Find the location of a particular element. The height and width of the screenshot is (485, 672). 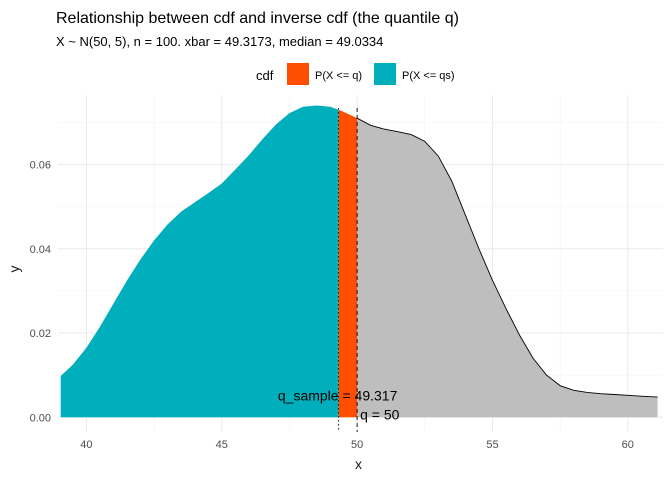

x-axis-title: x is located at coordinates (358, 464).